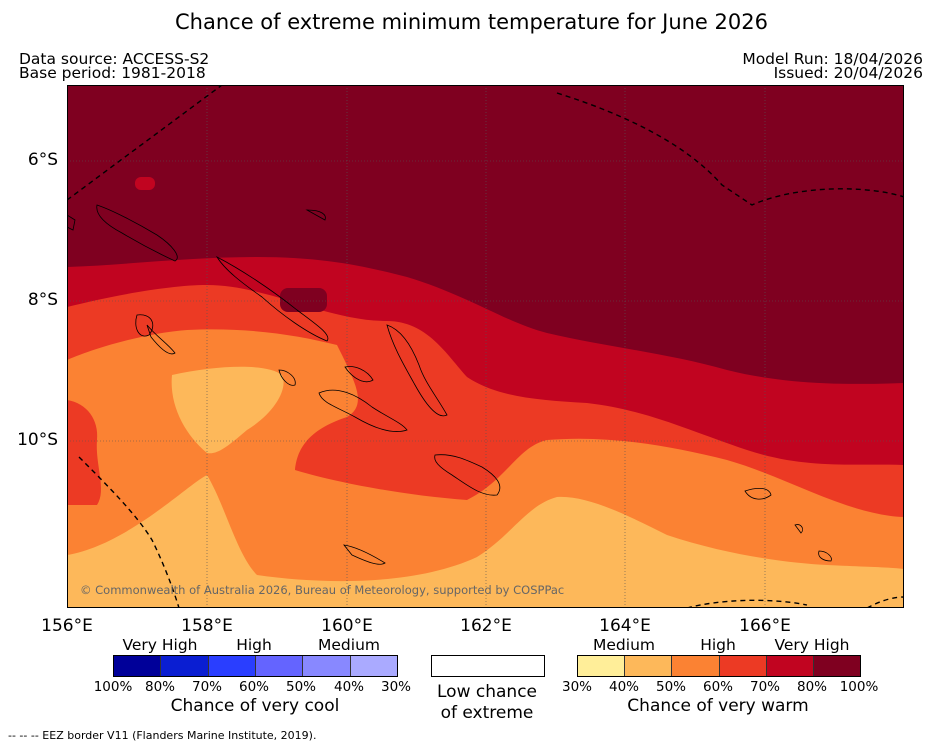  Describe the element at coordinates (254, 687) in the screenshot. I see `cool-tick: 60%` at that location.